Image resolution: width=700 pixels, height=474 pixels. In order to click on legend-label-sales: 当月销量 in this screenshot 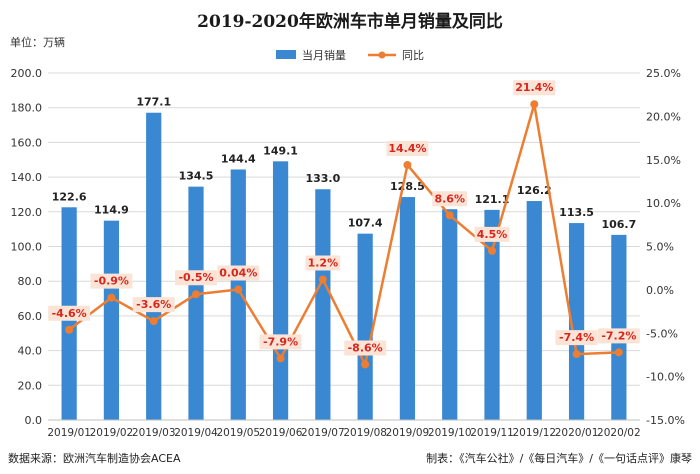, I will do `click(324, 55)`.